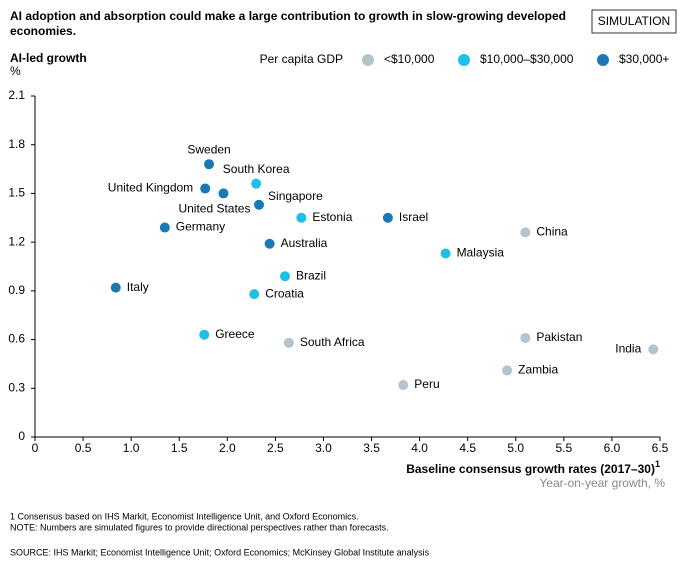 This screenshot has width=681, height=566. Describe the element at coordinates (301, 59) in the screenshot. I see `legend-title: Per capita GDP` at that location.